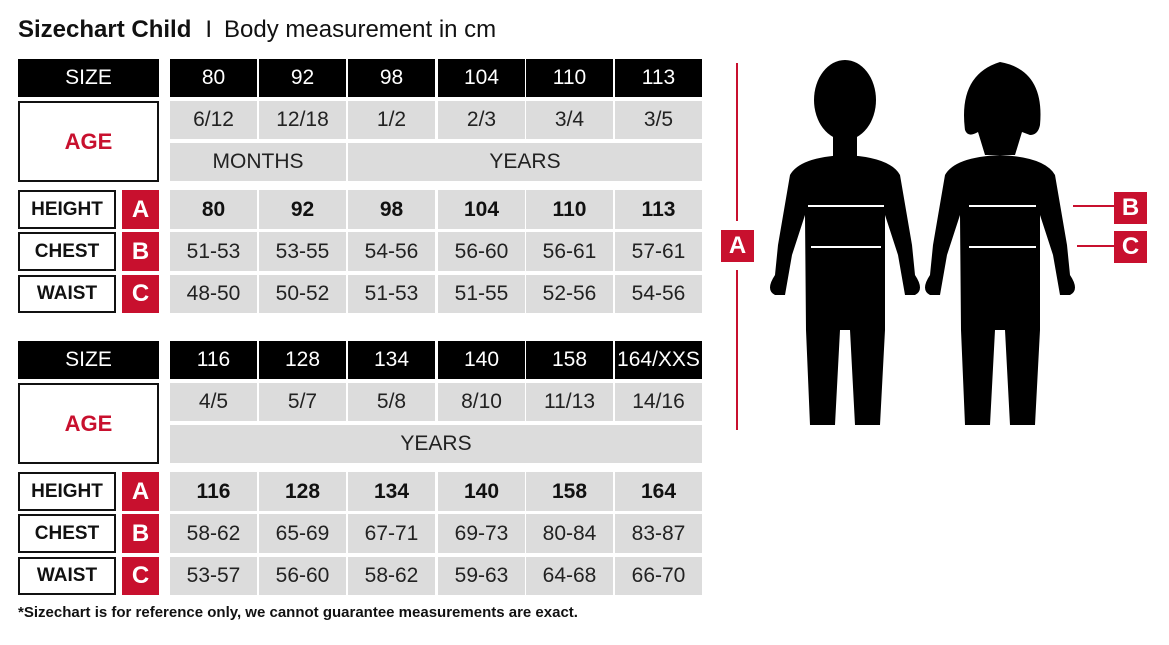 This screenshot has width=1169, height=645. I want to click on chest-cell: 80-84, so click(569, 533).